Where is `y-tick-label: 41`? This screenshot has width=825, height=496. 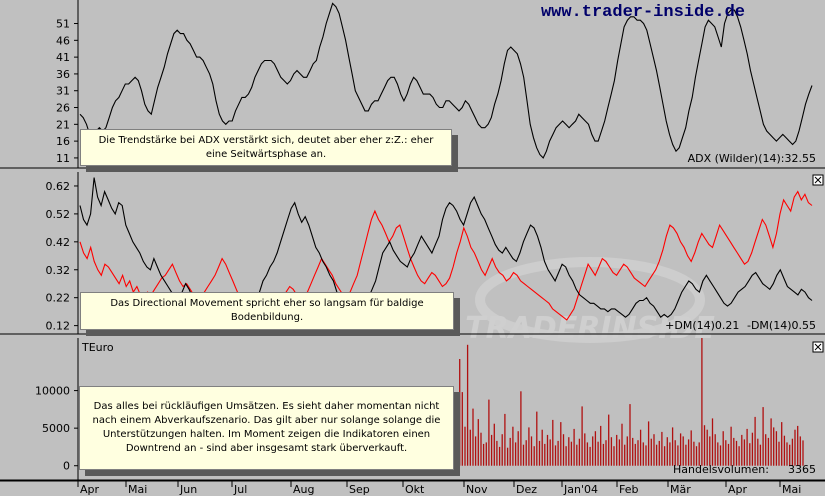
y-tick-label: 41 is located at coordinates (63, 57).